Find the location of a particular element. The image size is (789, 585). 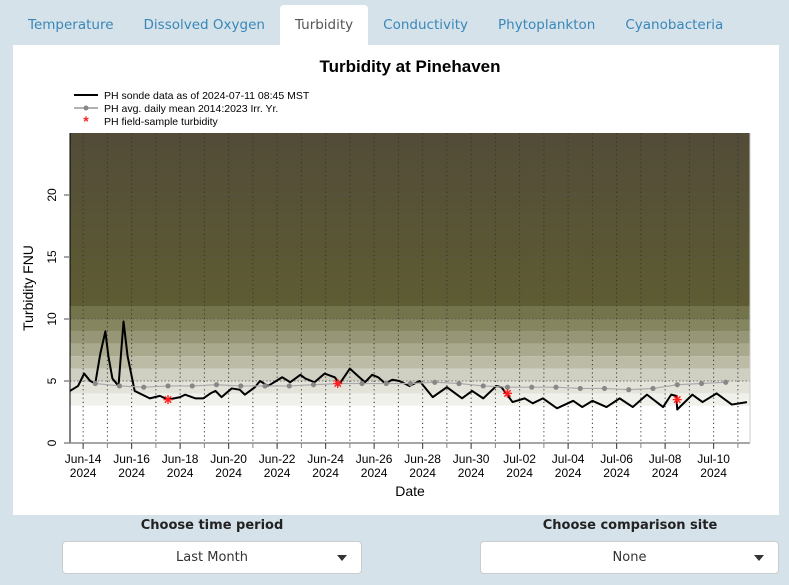

x-tick-label: Jun-16 is located at coordinates (131, 459).